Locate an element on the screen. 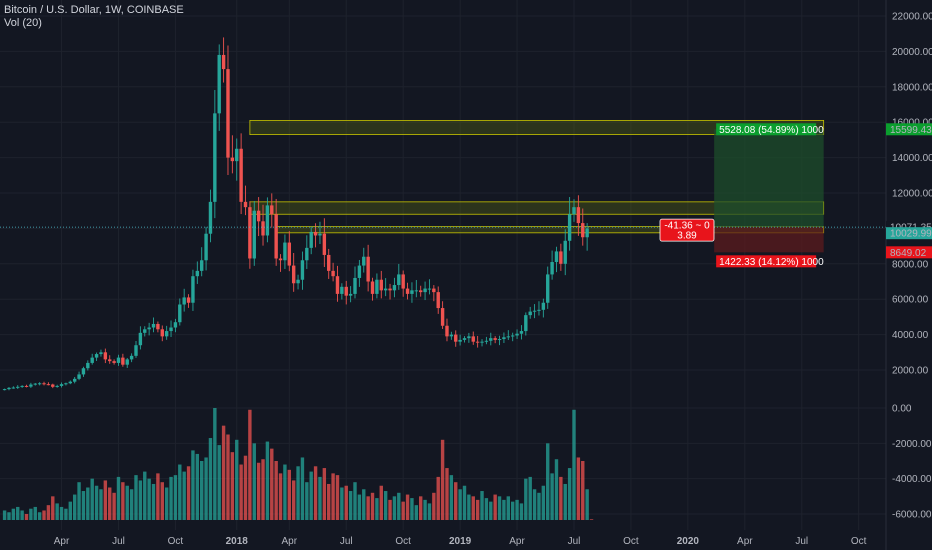  price-axis is located at coordinates (909, 275).